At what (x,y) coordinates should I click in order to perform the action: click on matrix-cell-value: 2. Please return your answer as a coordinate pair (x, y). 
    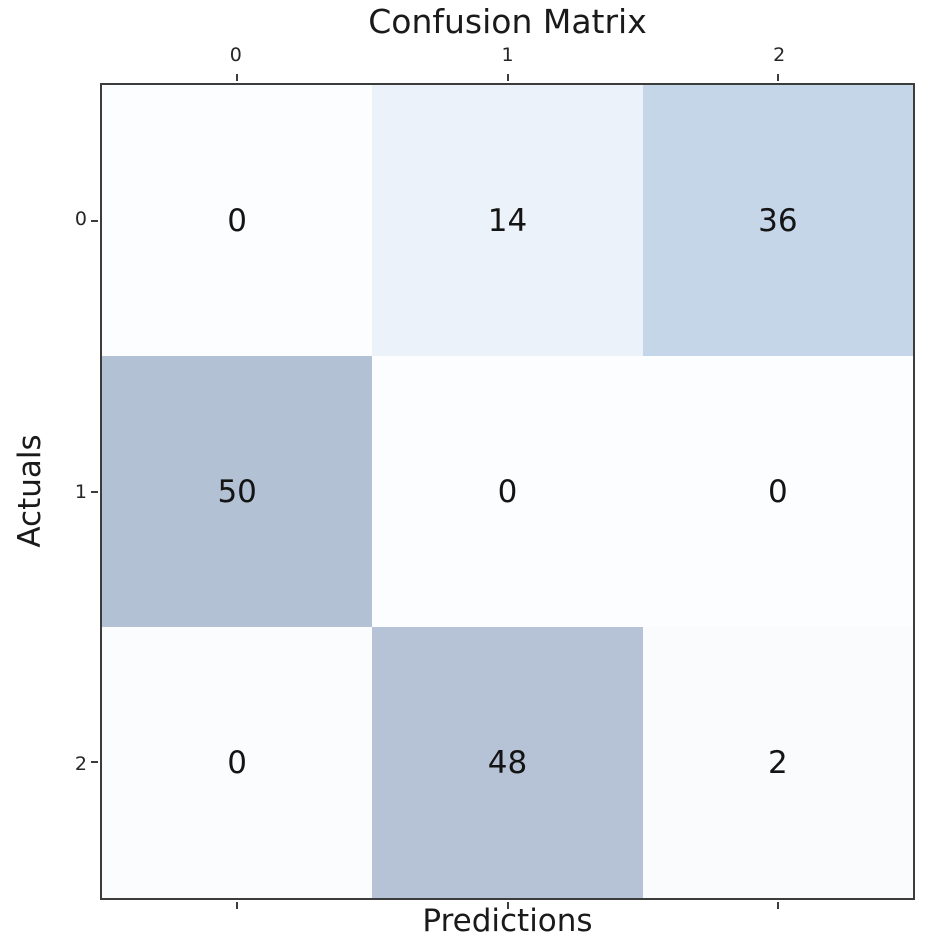
    Looking at the image, I should click on (777, 762).